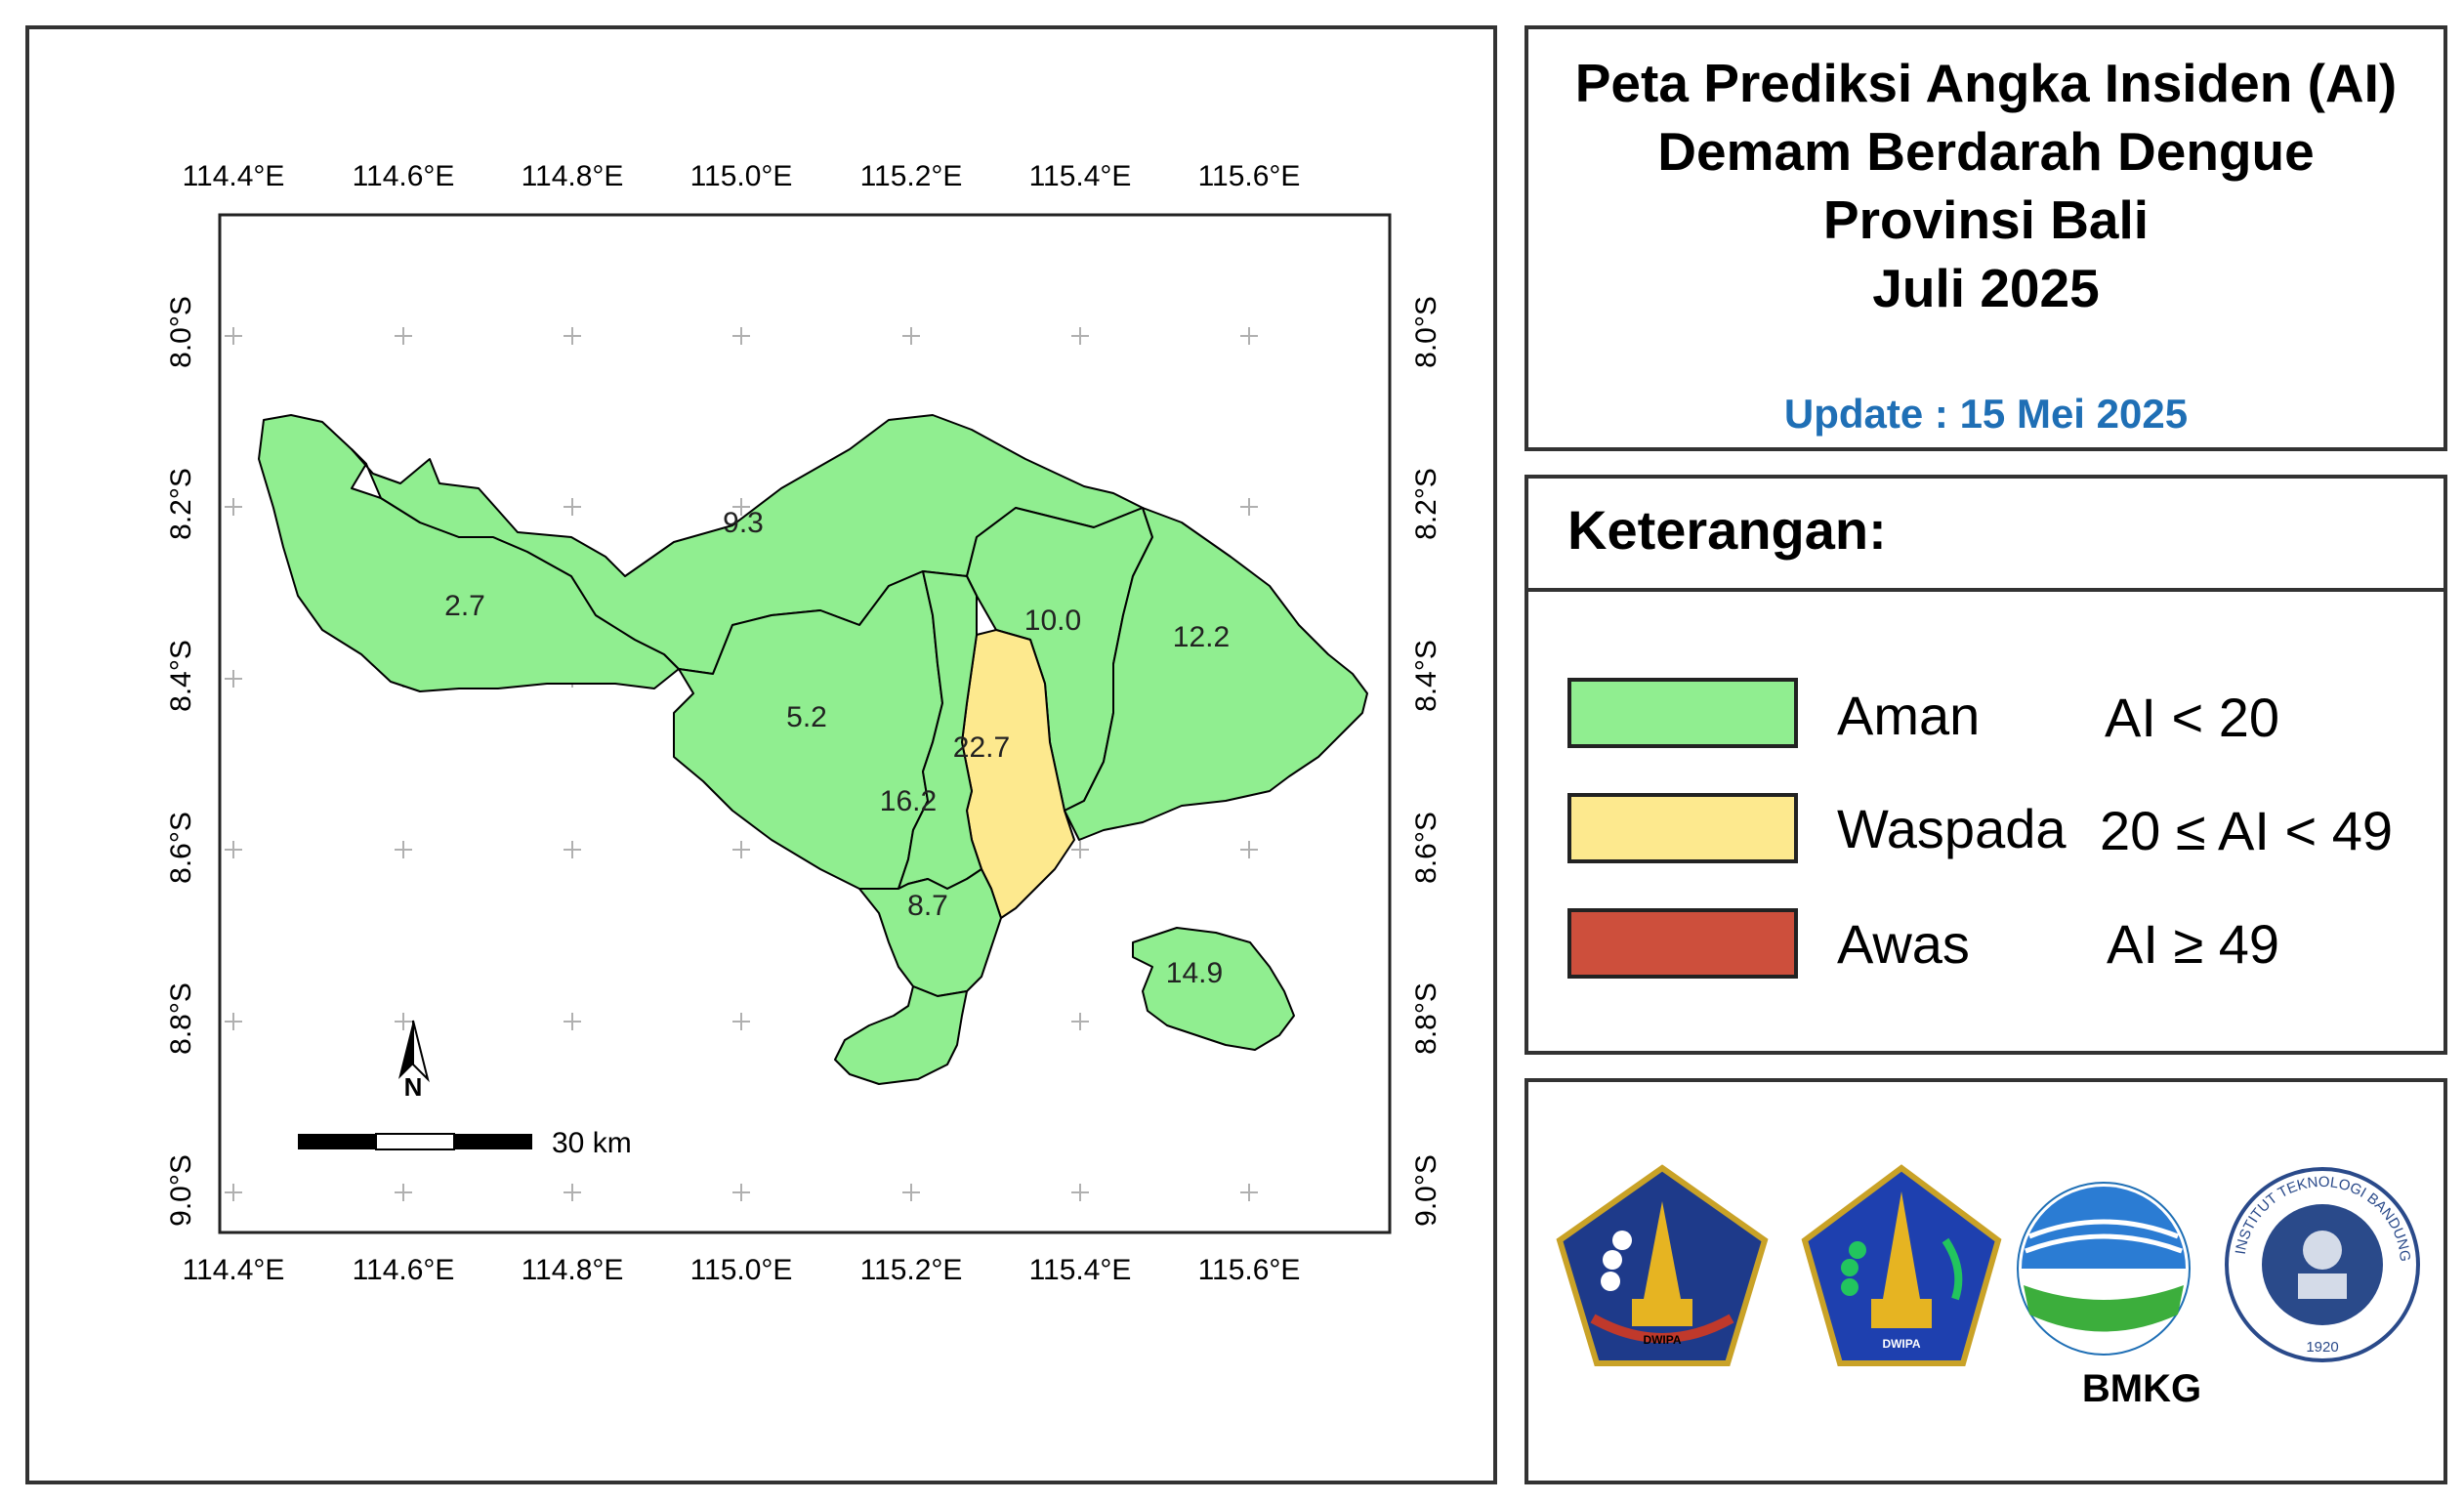  What do you see at coordinates (2141, 1388) in the screenshot?
I see `bmkg-label: BMKG` at bounding box center [2141, 1388].